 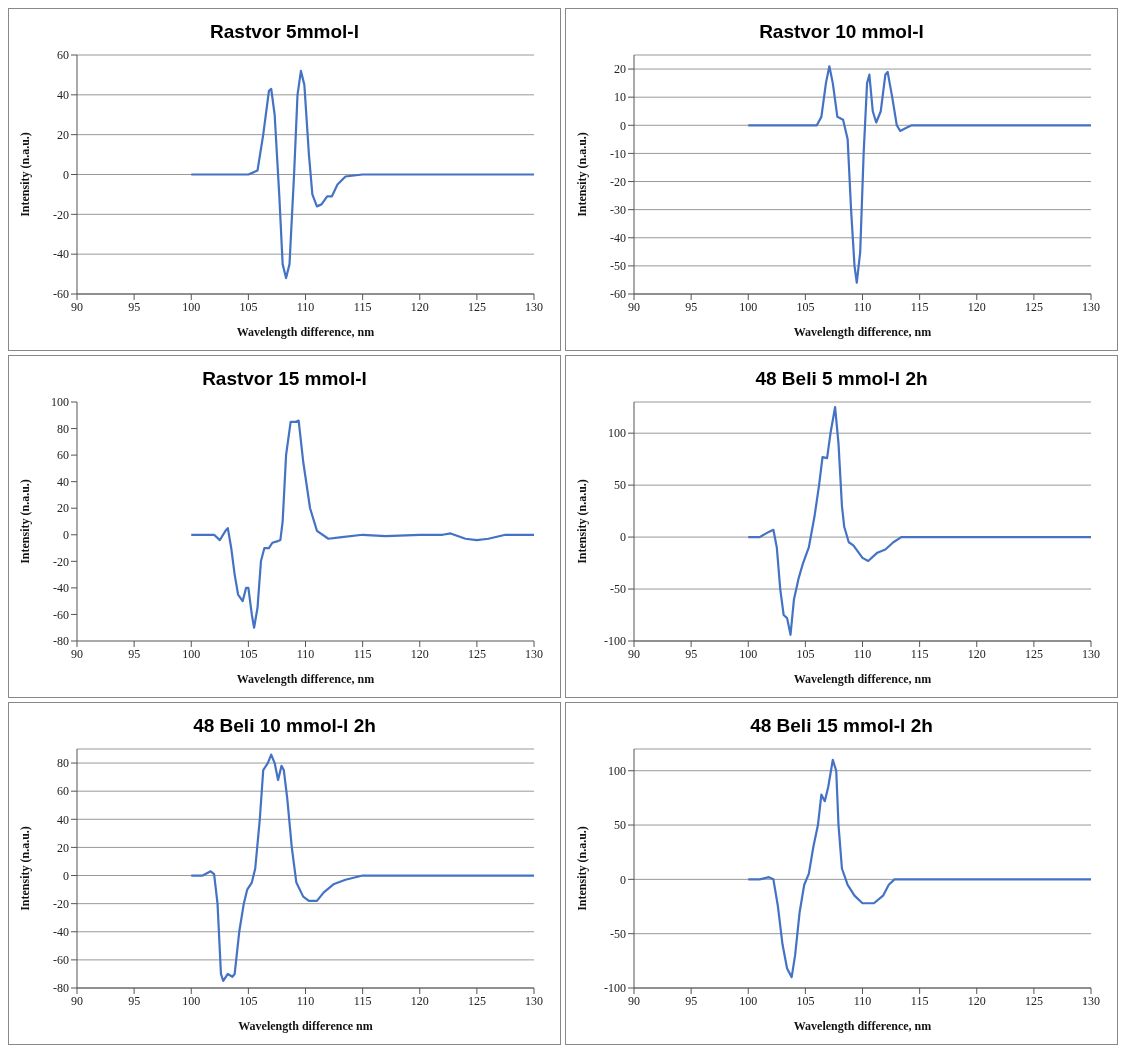 What do you see at coordinates (841, 726) in the screenshot?
I see `chart-title: 48 Beli 15 mmol-l 2h` at bounding box center [841, 726].